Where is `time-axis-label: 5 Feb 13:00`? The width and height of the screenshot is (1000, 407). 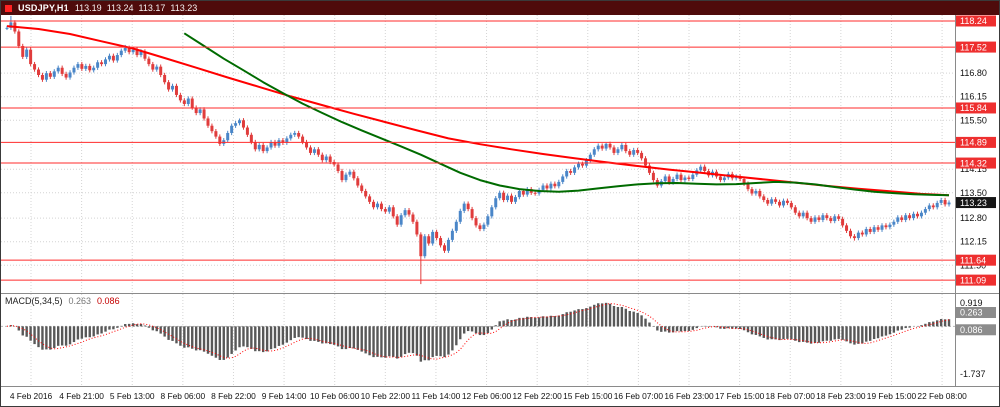
time-axis-label: 5 Feb 13:00 is located at coordinates (132, 396).